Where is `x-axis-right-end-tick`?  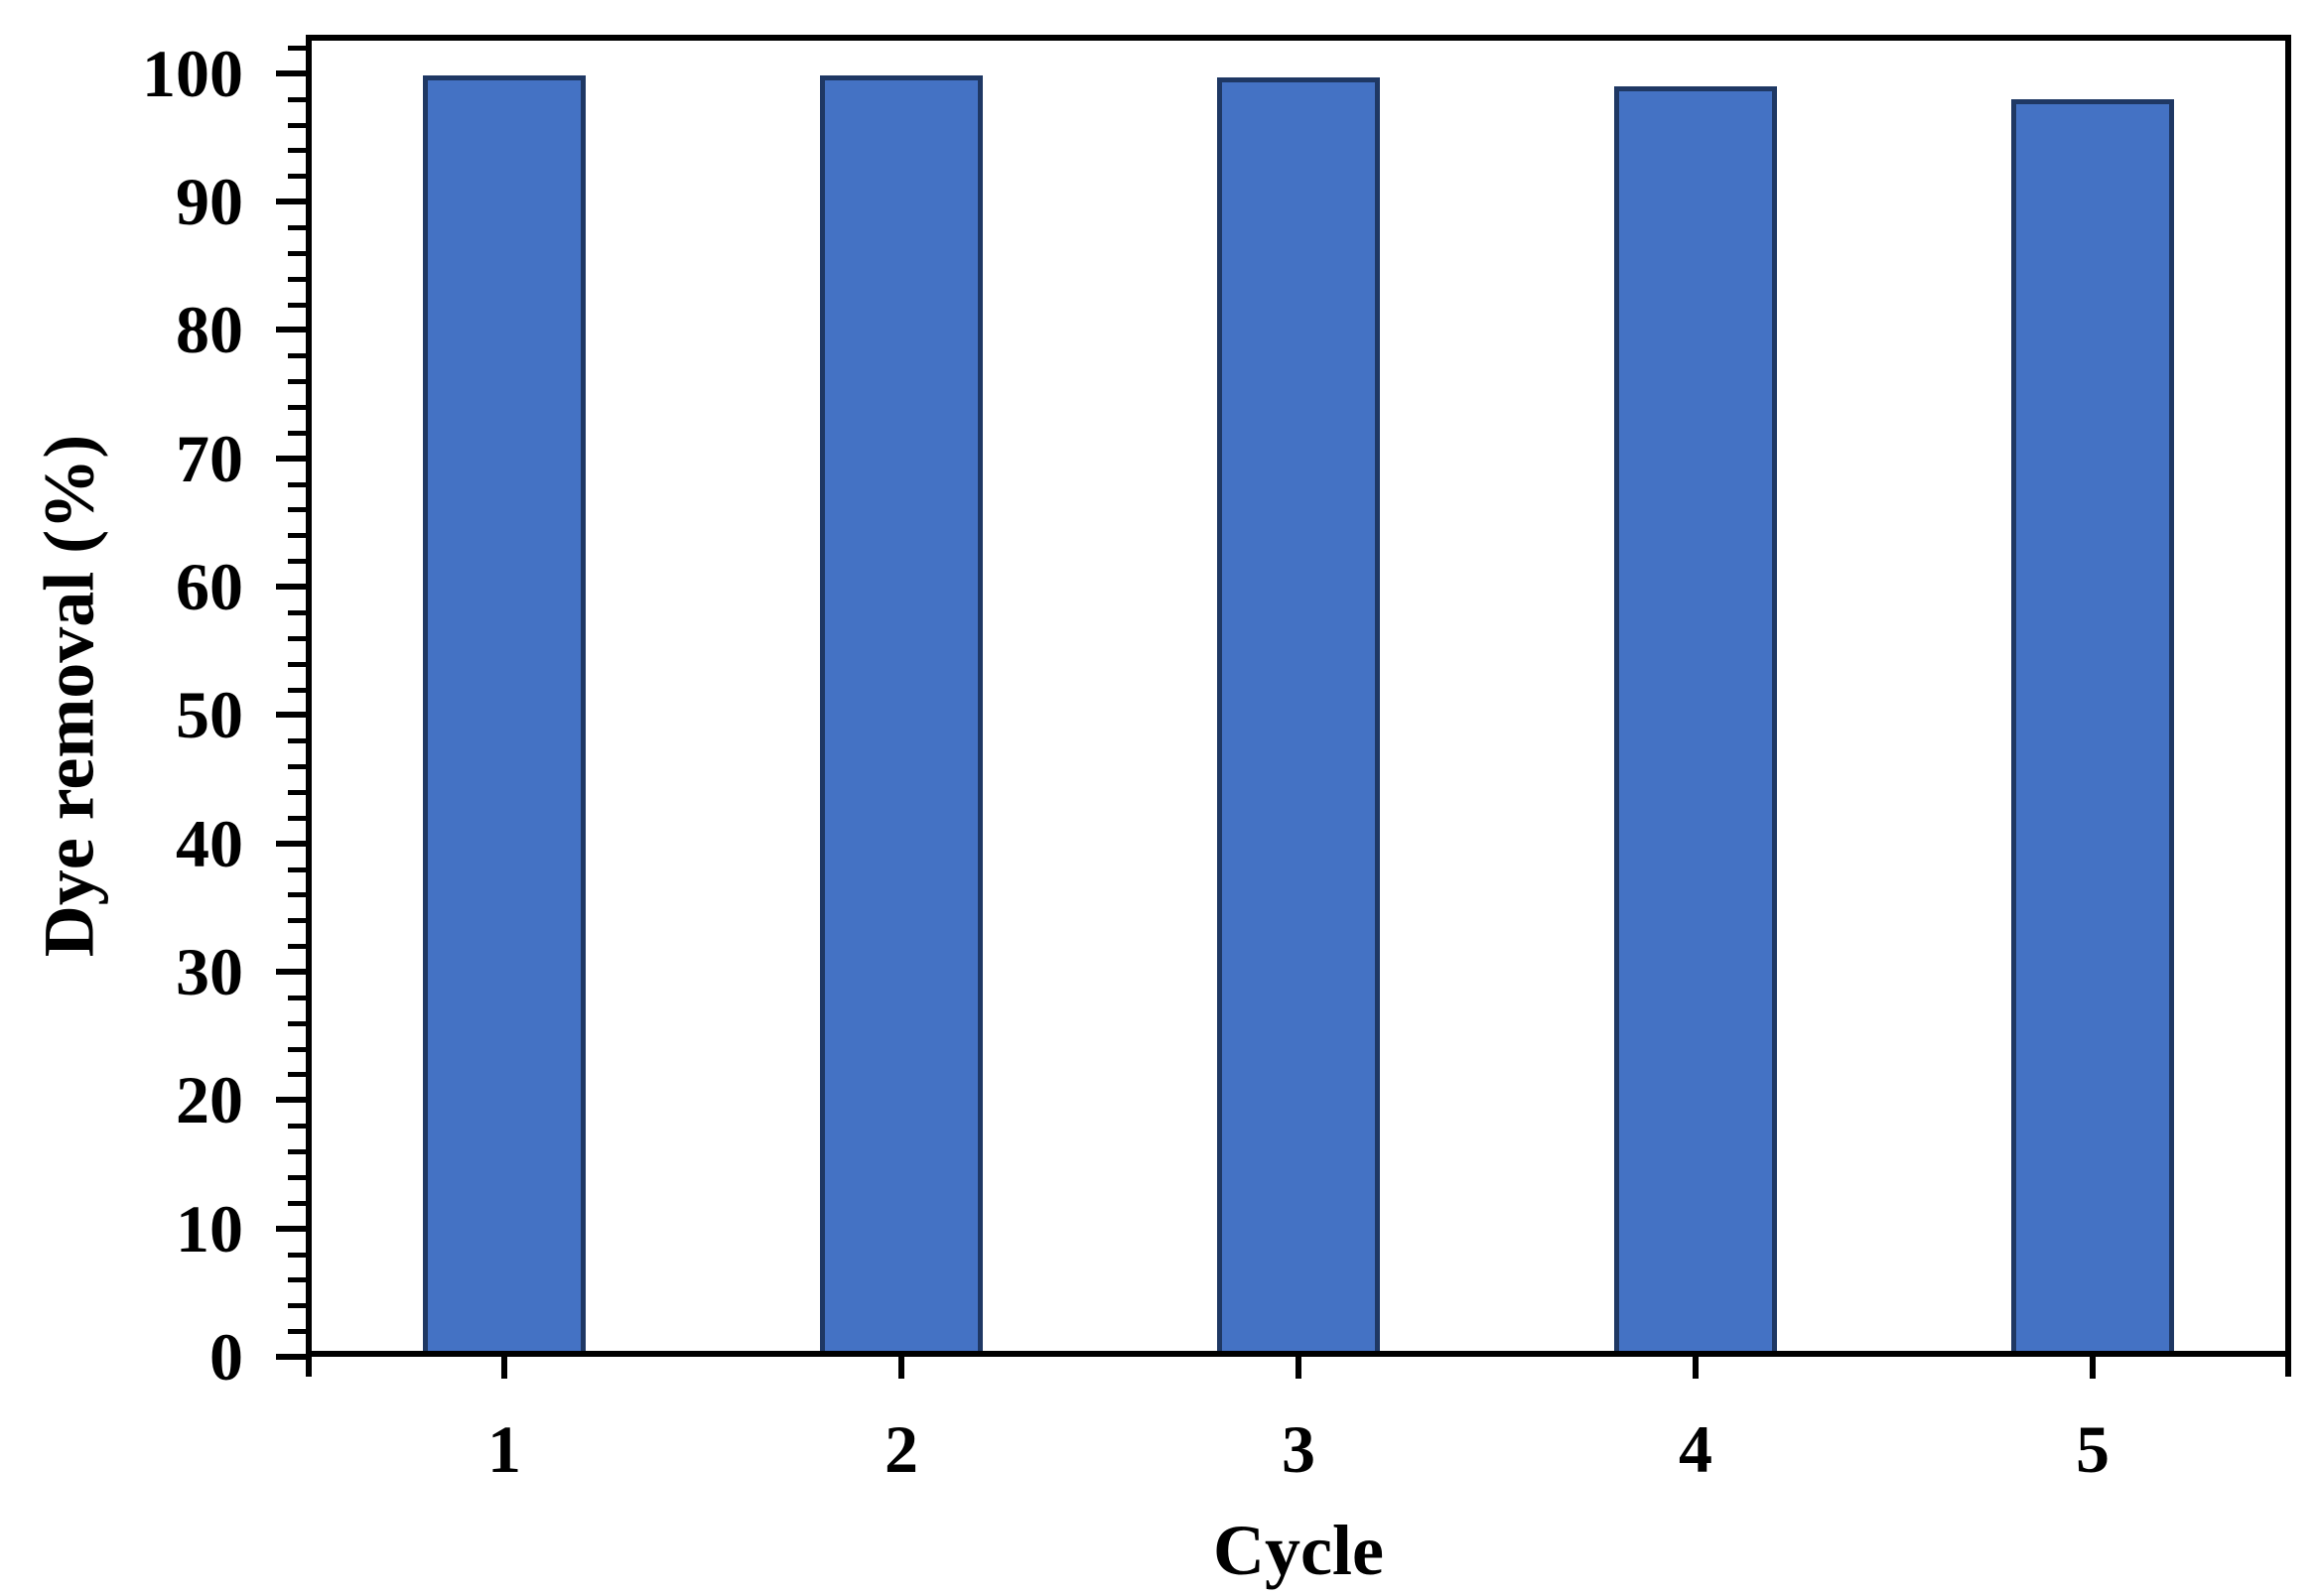
x-axis-right-end-tick is located at coordinates (2288, 1367).